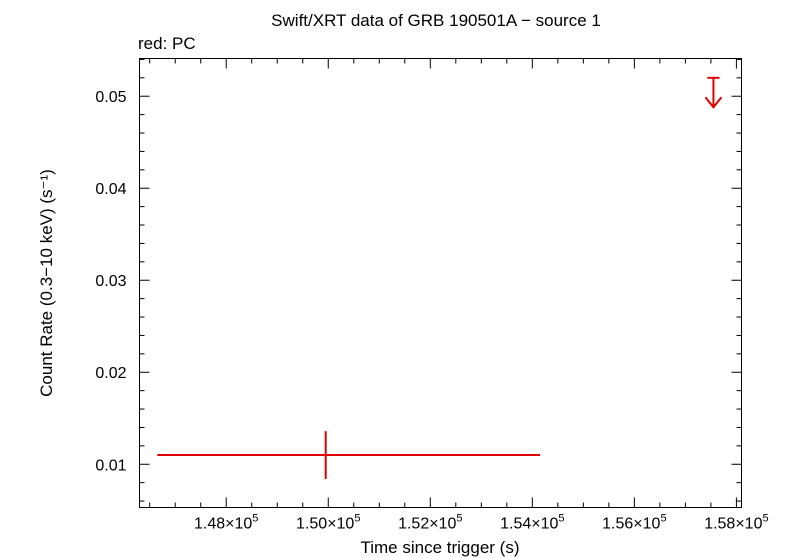 This screenshot has width=788, height=558. I want to click on x-tick-label: 1.52×10⁵, so click(430, 523).